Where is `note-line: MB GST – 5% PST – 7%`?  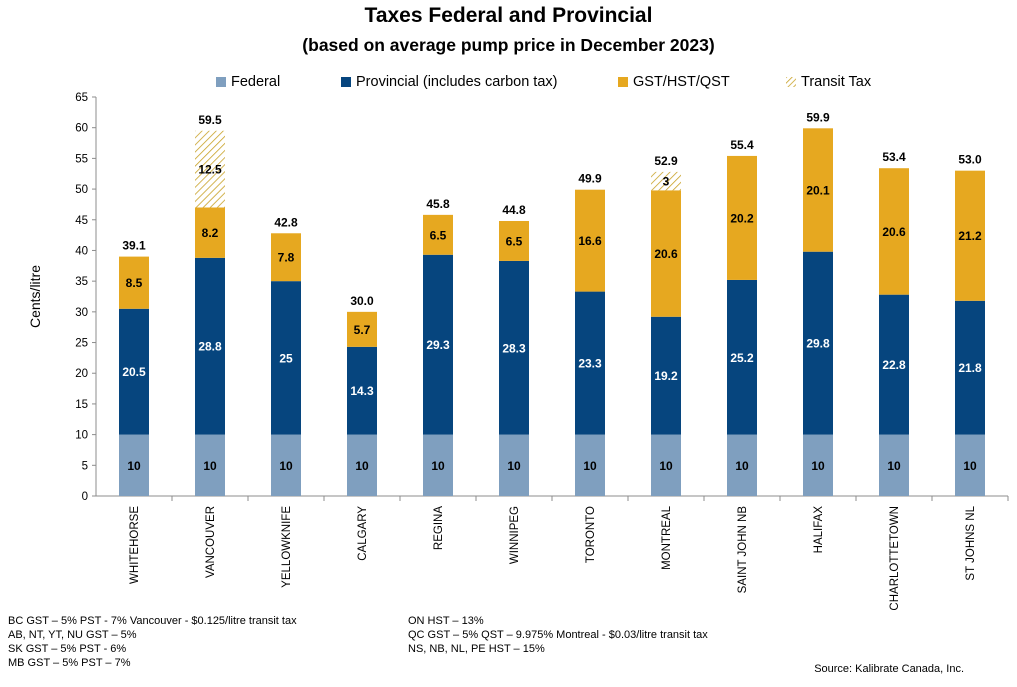
note-line: MB GST – 5% PST – 7% is located at coordinates (69, 663).